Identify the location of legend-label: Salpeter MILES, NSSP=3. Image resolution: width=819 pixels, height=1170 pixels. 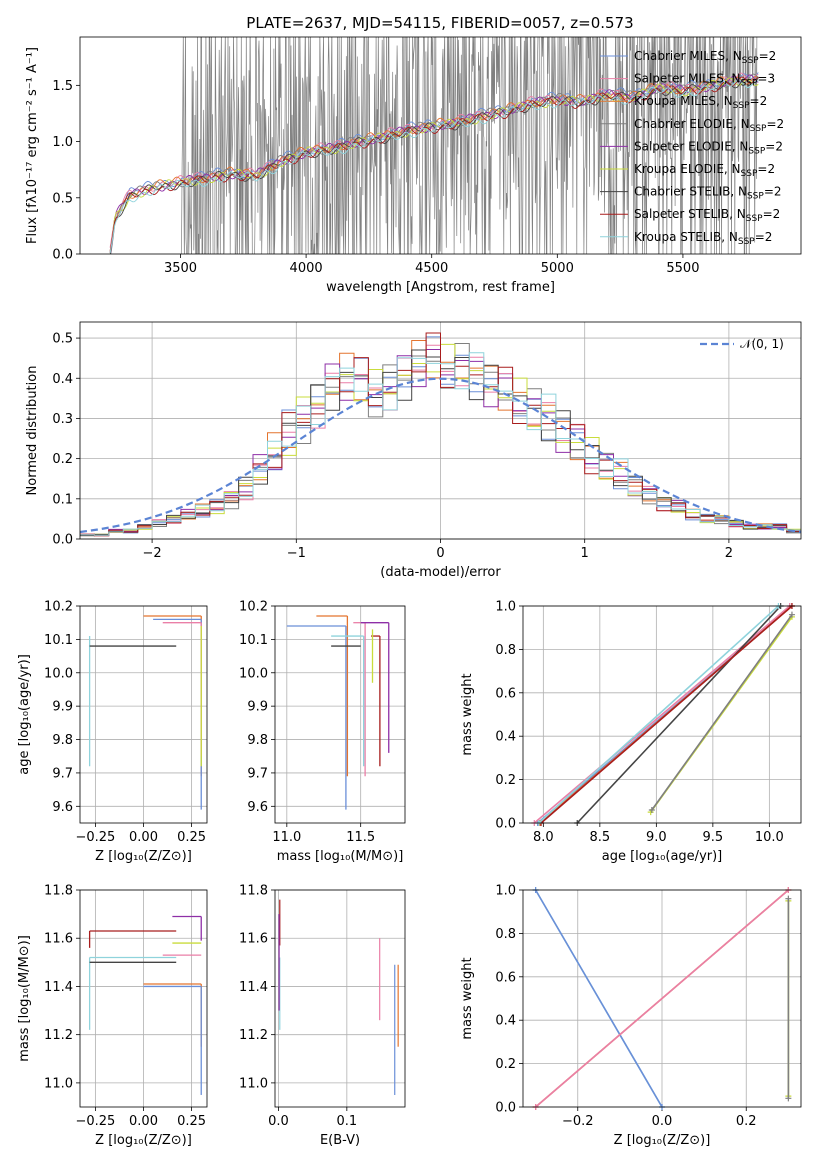
(704, 80).